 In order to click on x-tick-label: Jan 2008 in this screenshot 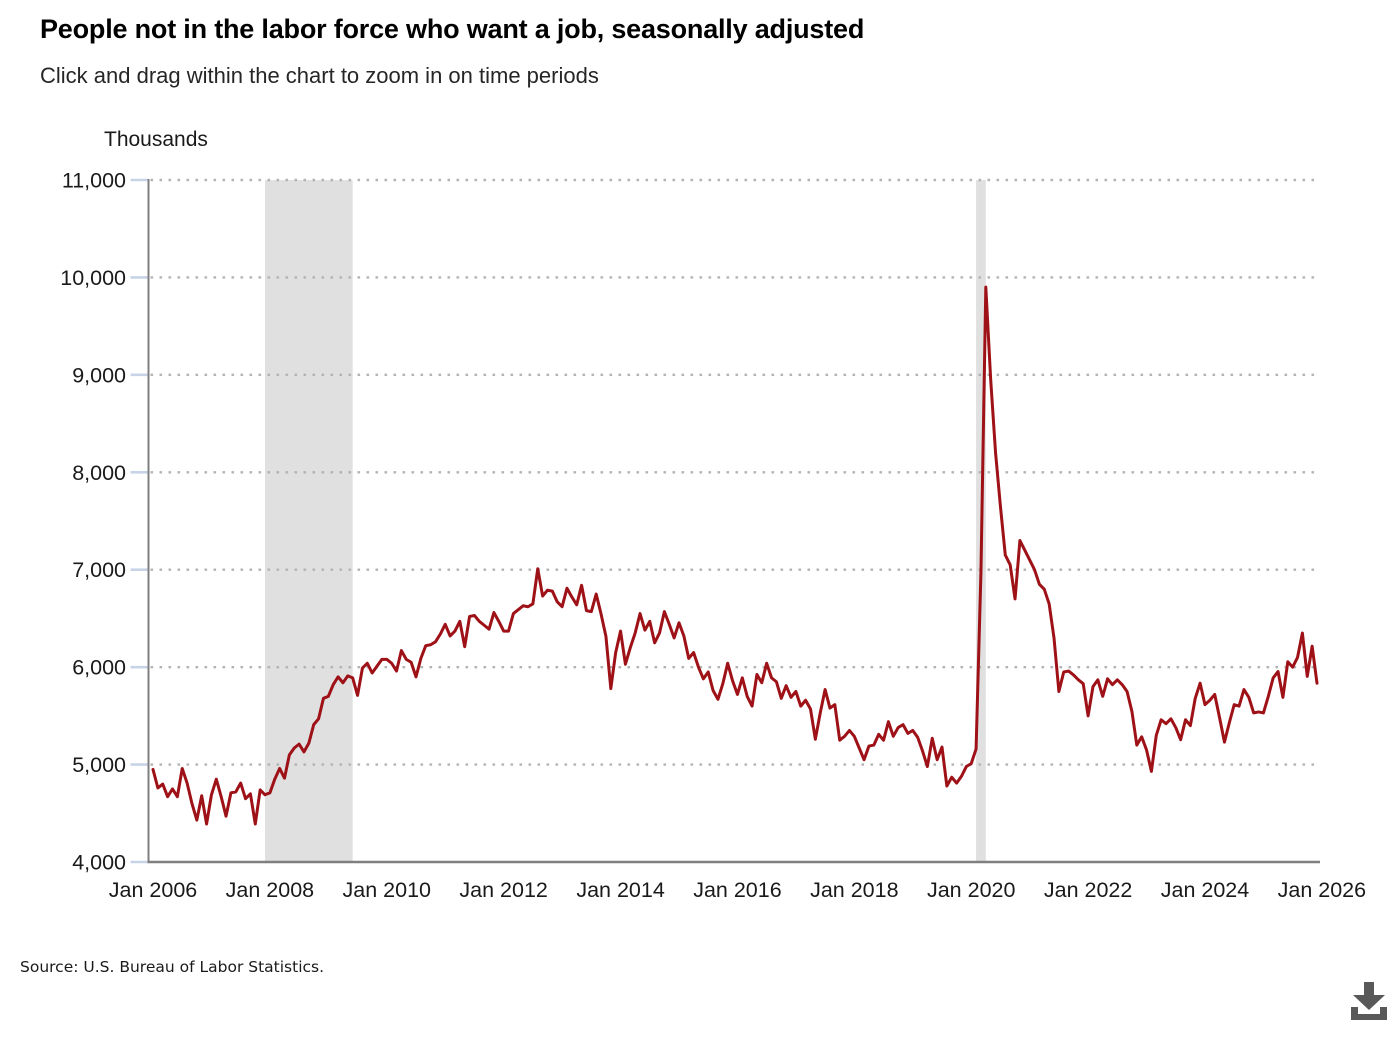, I will do `click(270, 890)`.